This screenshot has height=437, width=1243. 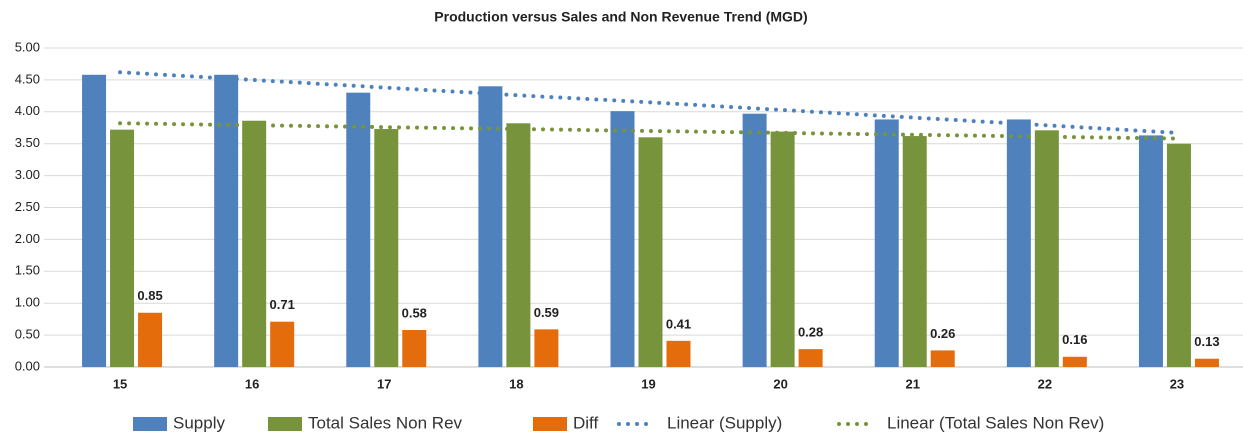 I want to click on y-tick-label: 2.50, so click(x=27, y=206).